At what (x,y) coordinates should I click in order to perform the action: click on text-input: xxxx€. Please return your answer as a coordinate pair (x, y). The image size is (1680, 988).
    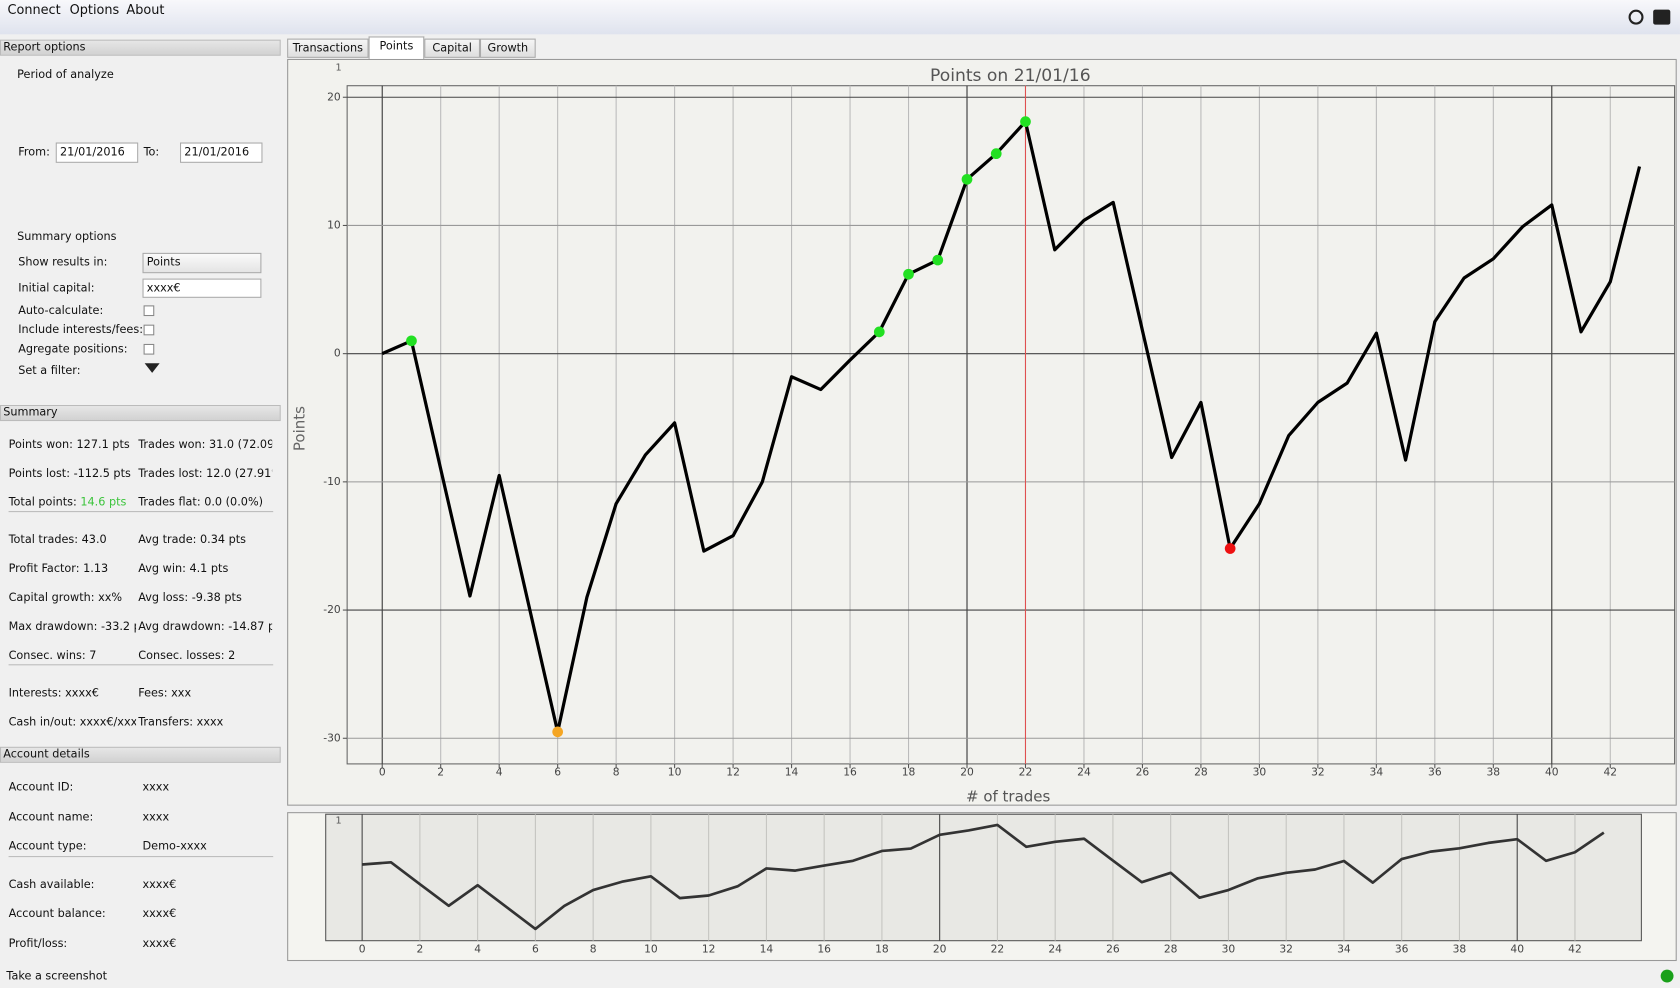
    Looking at the image, I should click on (202, 288).